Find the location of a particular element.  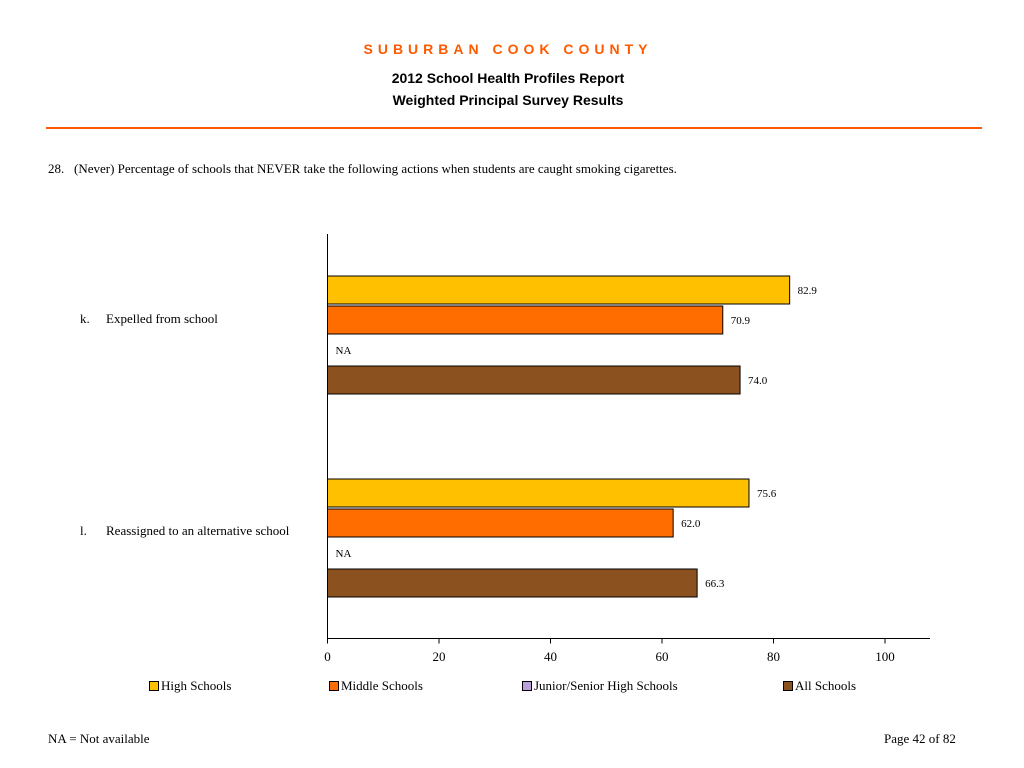

category-text: Expelled from school is located at coordinates (162, 318).